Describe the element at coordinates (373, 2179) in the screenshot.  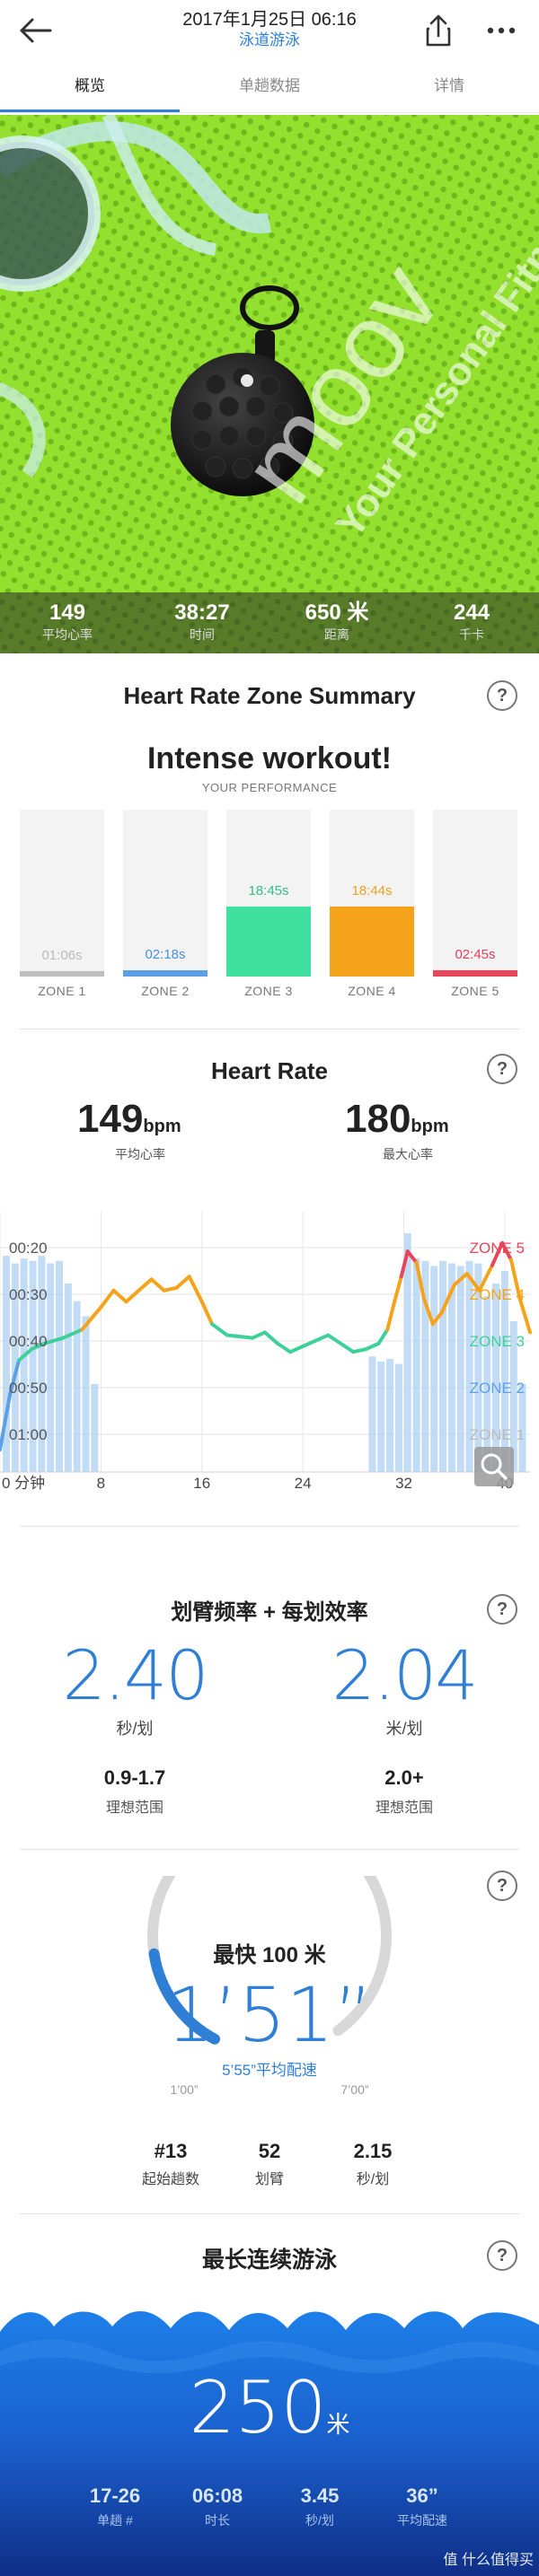
I see `fastest-sec-per-stroke-label: 秒/划` at that location.